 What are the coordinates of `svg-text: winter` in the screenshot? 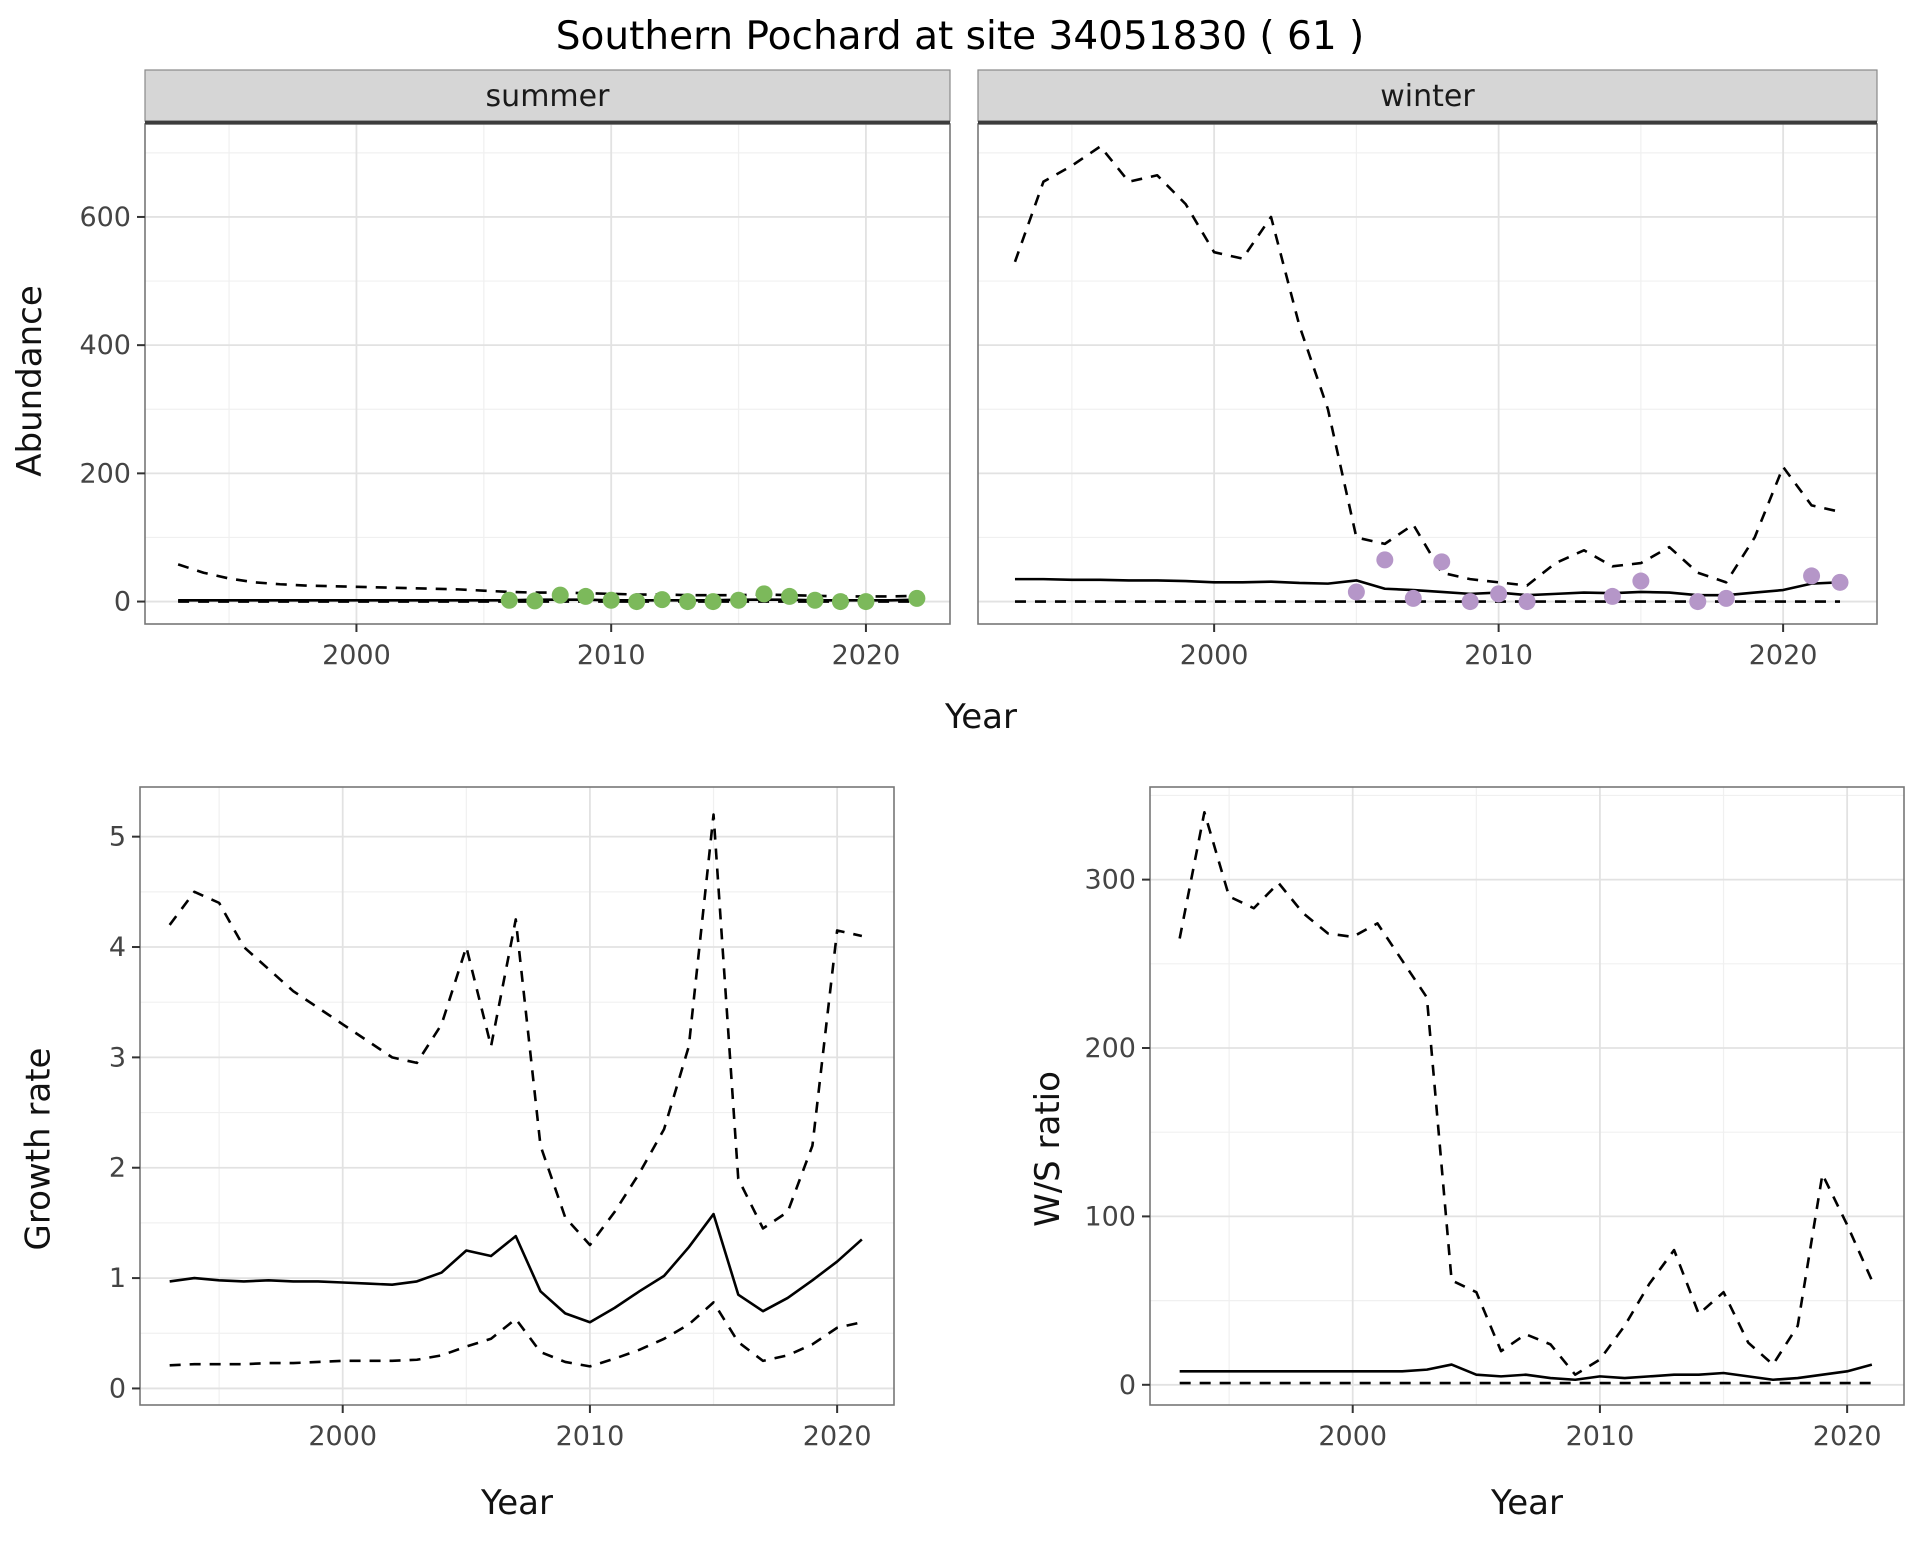 It's located at (1427, 96).